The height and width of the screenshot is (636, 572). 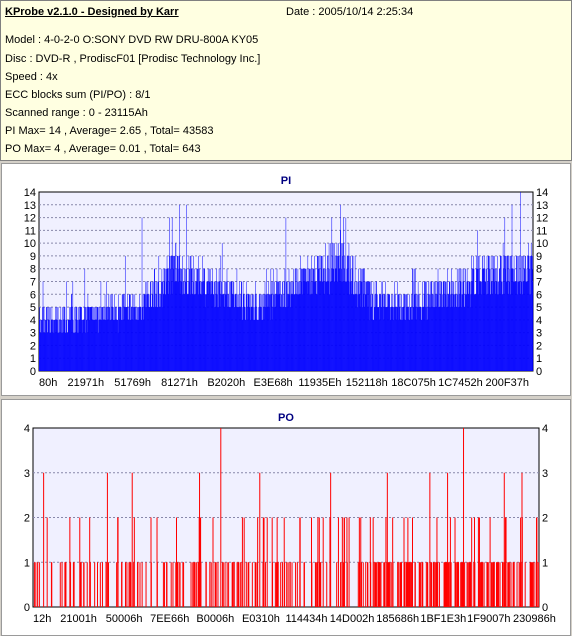 What do you see at coordinates (545, 474) in the screenshot?
I see `y-tick-label-right: 3` at bounding box center [545, 474].